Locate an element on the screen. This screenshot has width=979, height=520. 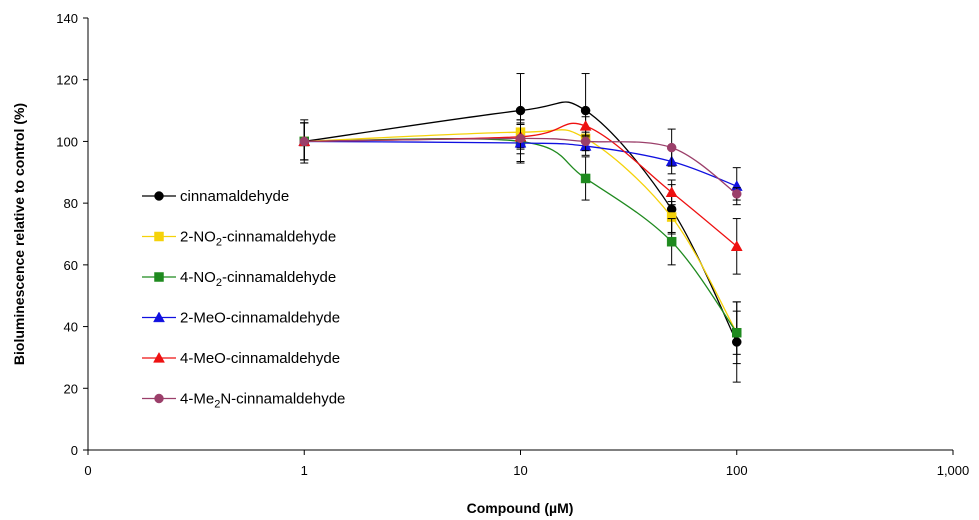
legend-text-part: cinnamaldehyde is located at coordinates (234, 196).